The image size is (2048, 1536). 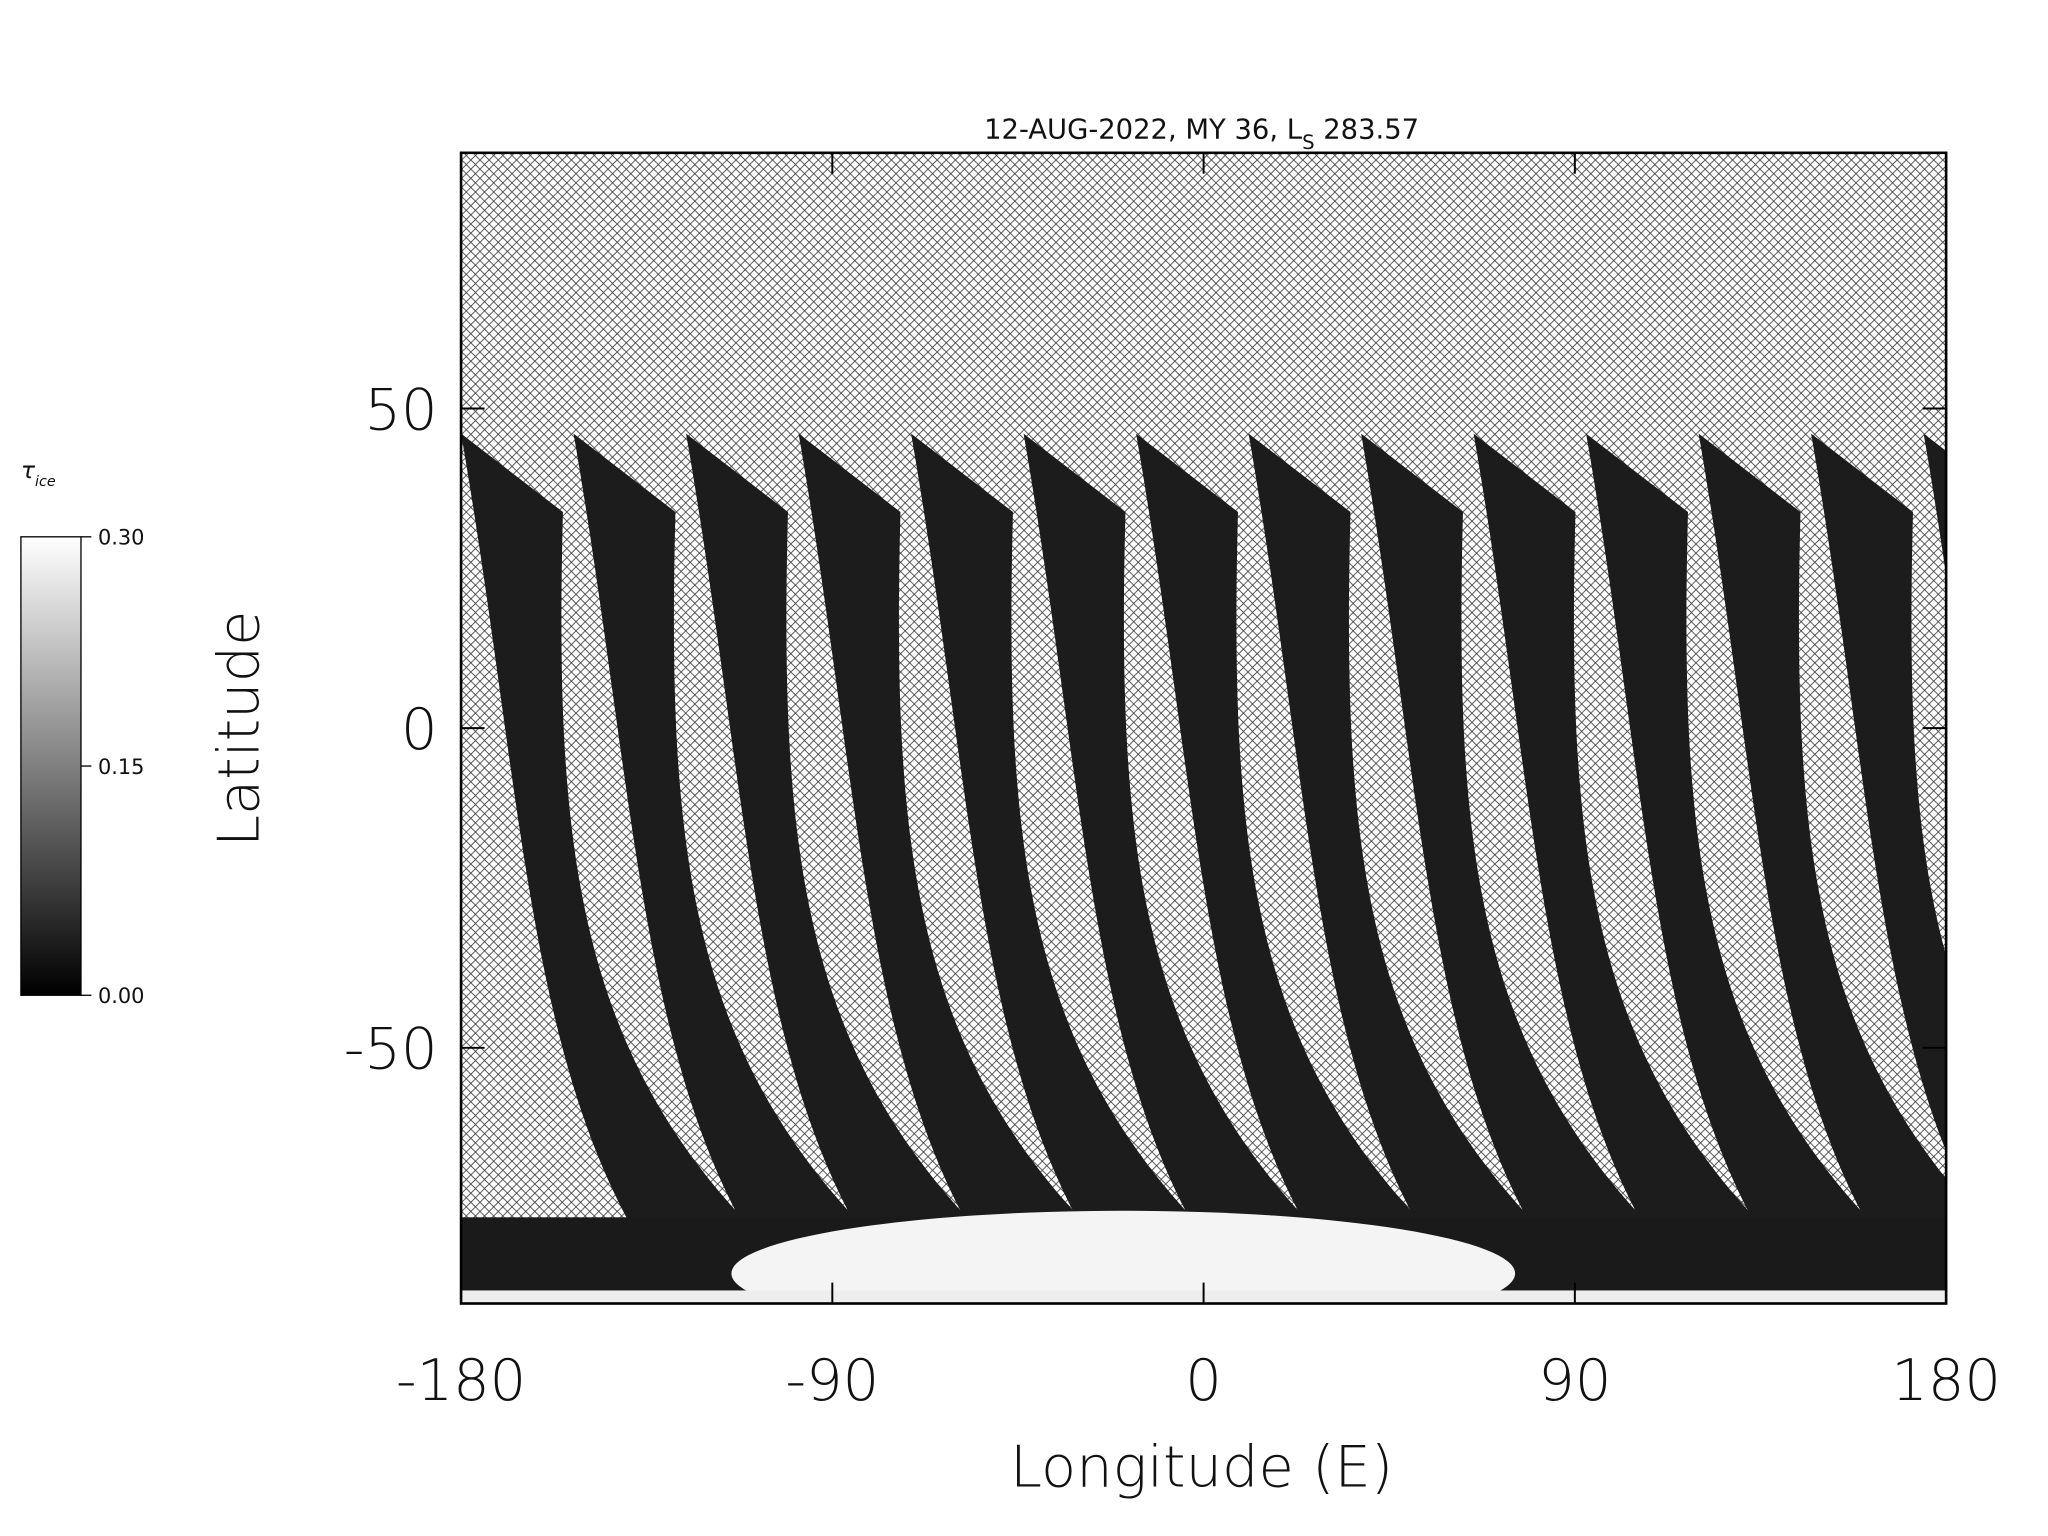 What do you see at coordinates (239, 729) in the screenshot?
I see `y-axis-label: Latitude` at bounding box center [239, 729].